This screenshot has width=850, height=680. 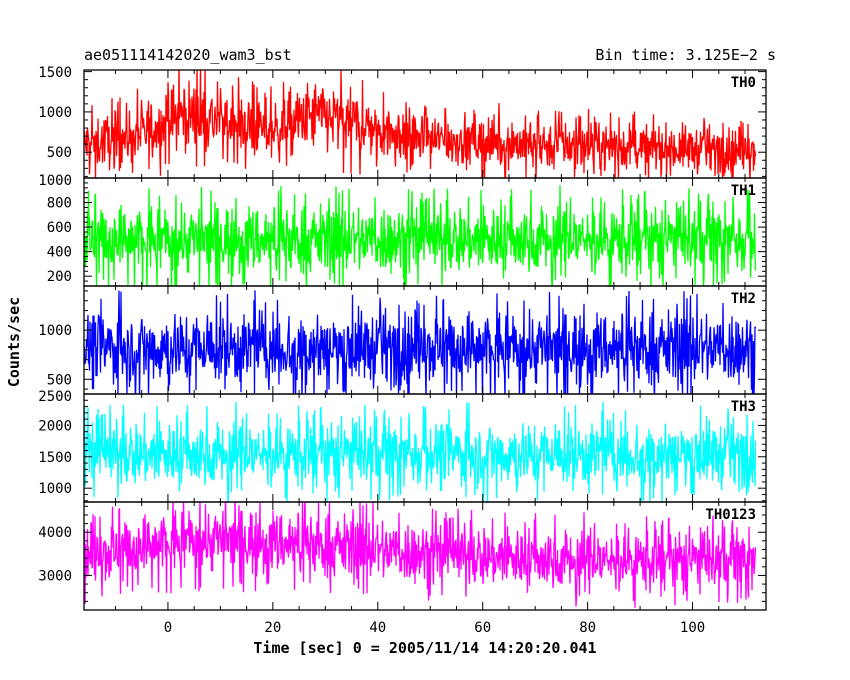 I want to click on panel-th3: 1000 1500 2000 2500 TH3, so click(x=402, y=446).